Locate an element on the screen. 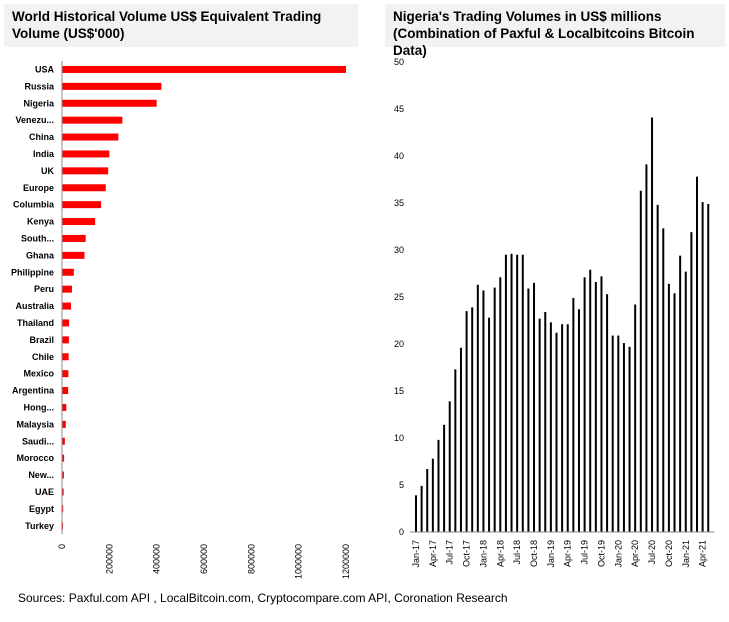 This screenshot has height=622, width=729. category-label-12: Philippine is located at coordinates (32, 272).